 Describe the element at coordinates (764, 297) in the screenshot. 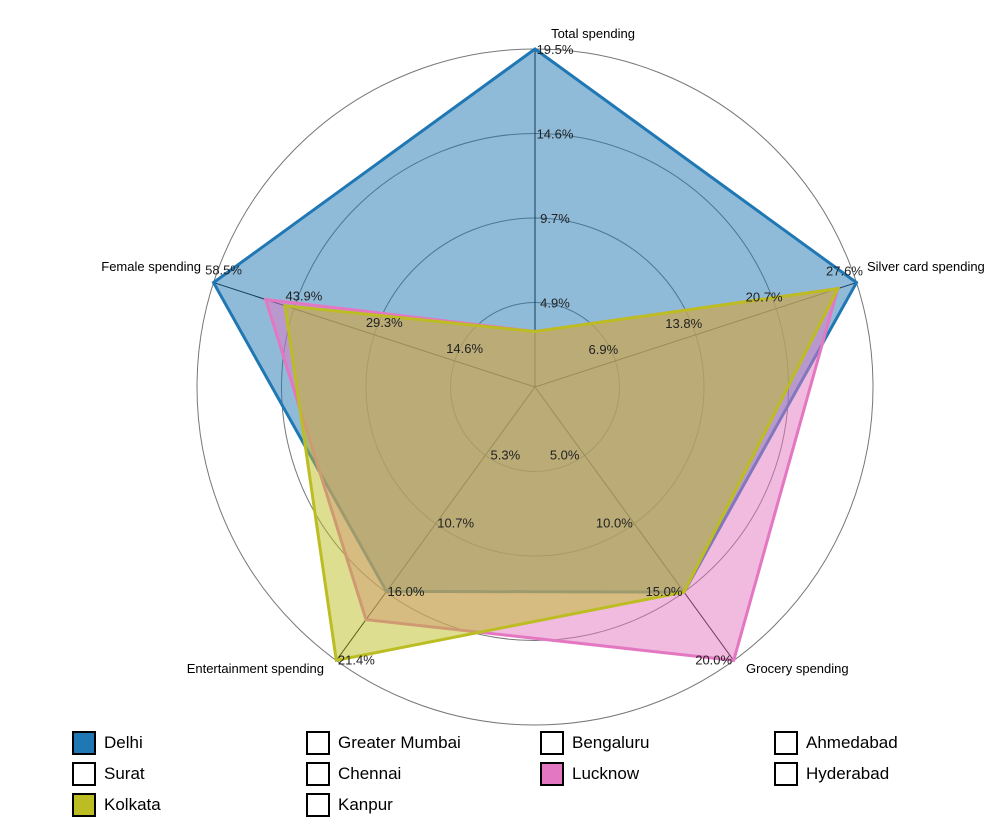

I see `tick-label: 20.7%` at that location.